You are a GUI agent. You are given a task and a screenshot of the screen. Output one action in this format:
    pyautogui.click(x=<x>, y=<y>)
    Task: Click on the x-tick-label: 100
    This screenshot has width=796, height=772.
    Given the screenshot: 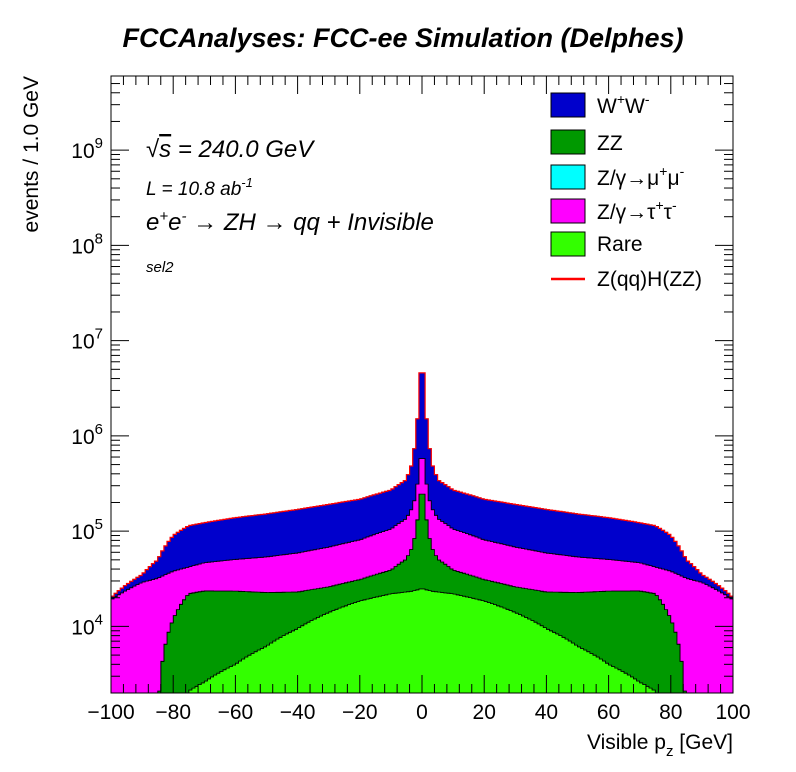 What is the action you would take?
    pyautogui.click(x=732, y=712)
    